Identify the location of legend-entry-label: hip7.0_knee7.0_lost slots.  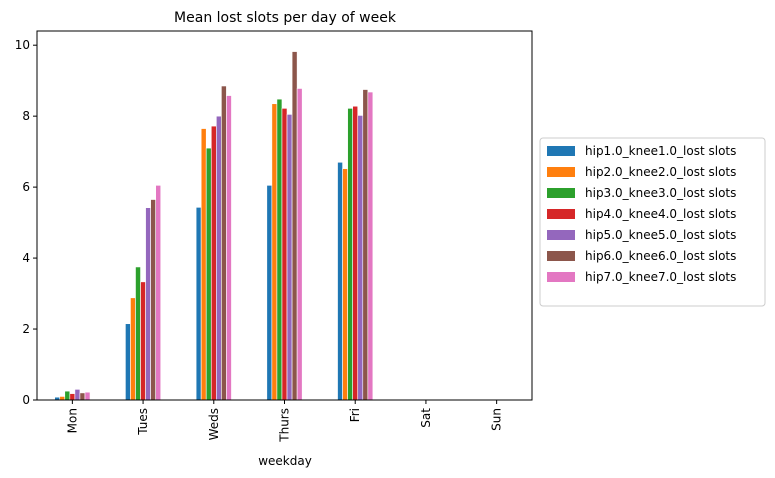
(660, 277).